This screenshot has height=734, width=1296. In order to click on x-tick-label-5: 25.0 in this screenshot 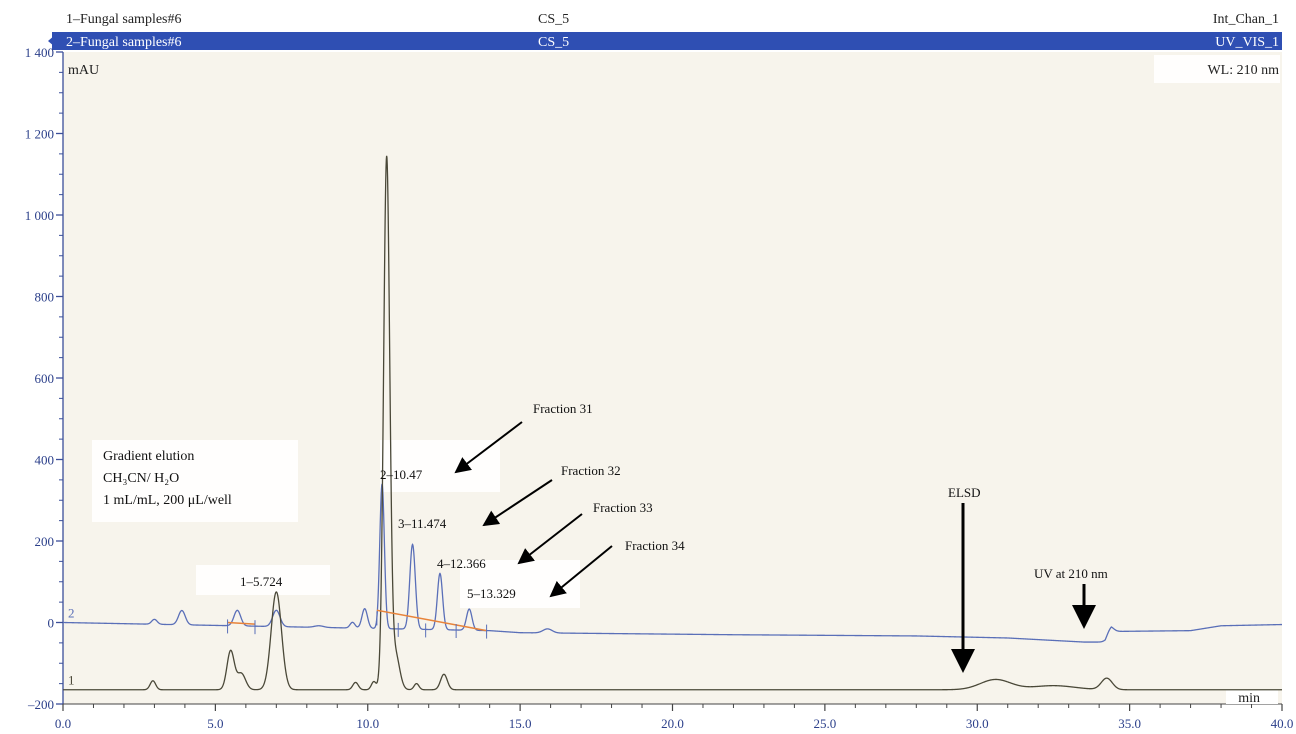, I will do `click(825, 723)`.